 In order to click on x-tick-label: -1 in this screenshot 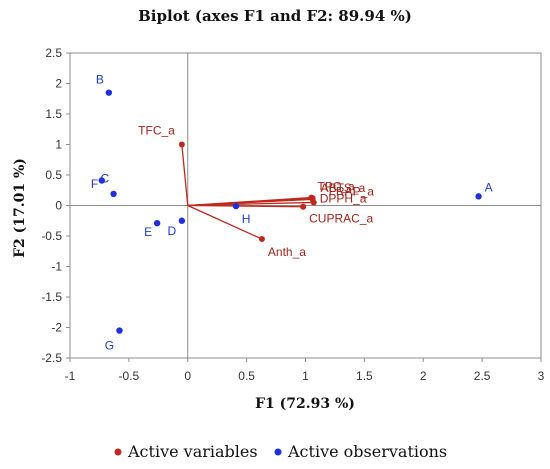, I will do `click(70, 376)`.